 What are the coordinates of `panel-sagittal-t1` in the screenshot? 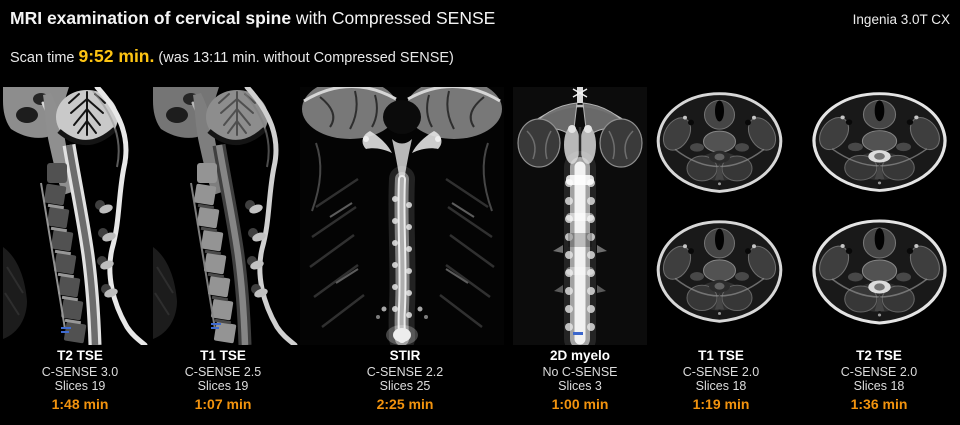 It's located at (225, 216).